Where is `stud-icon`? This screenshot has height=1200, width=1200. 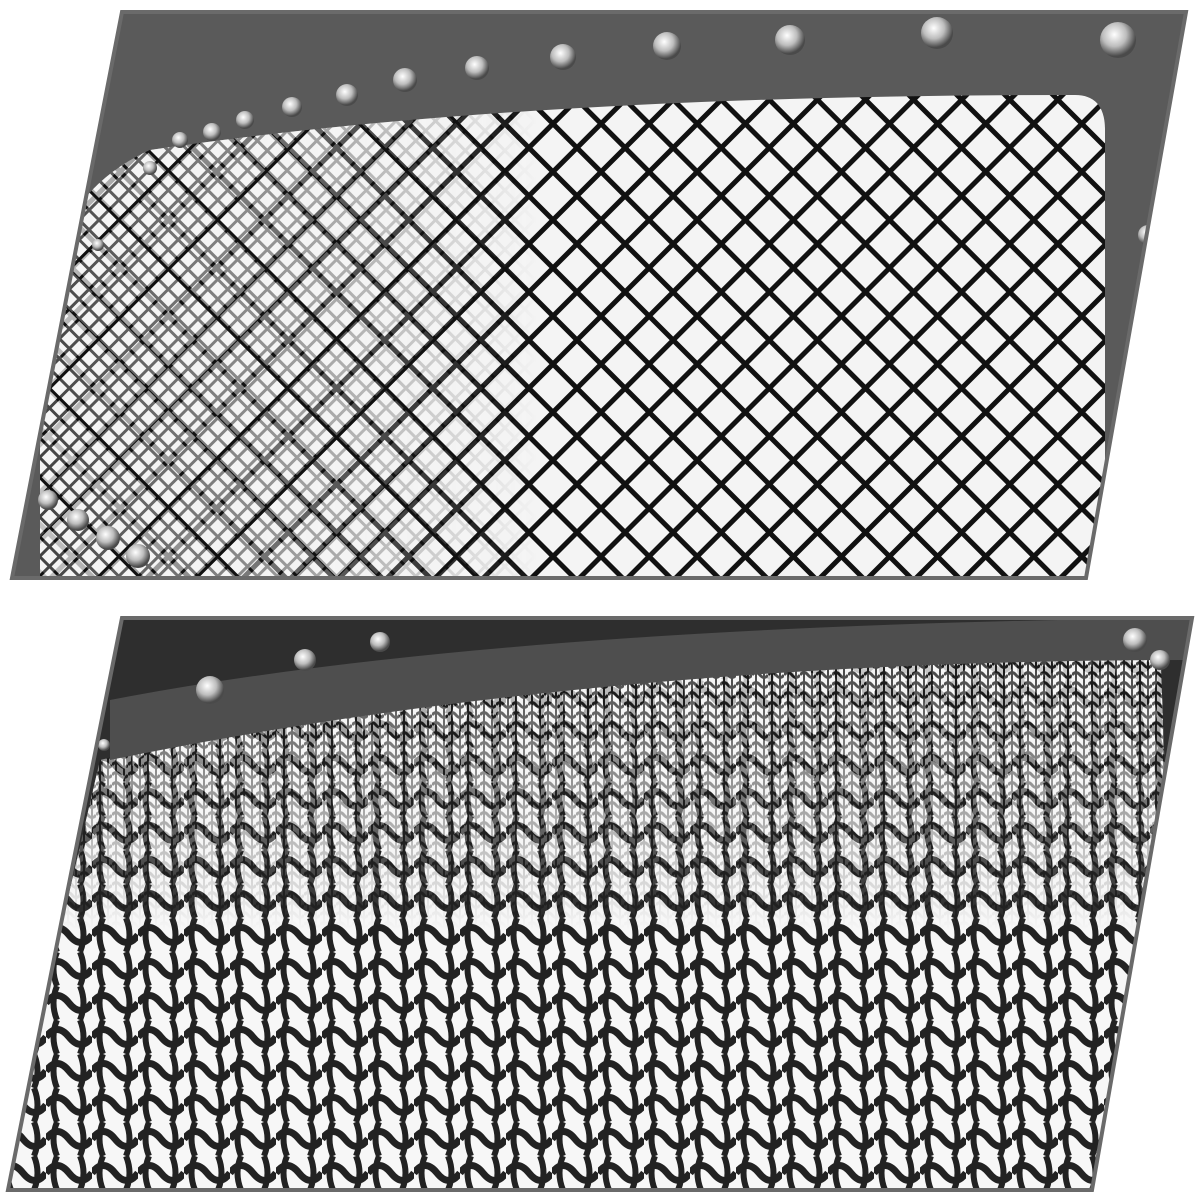
stud-icon is located at coordinates (634, 689).